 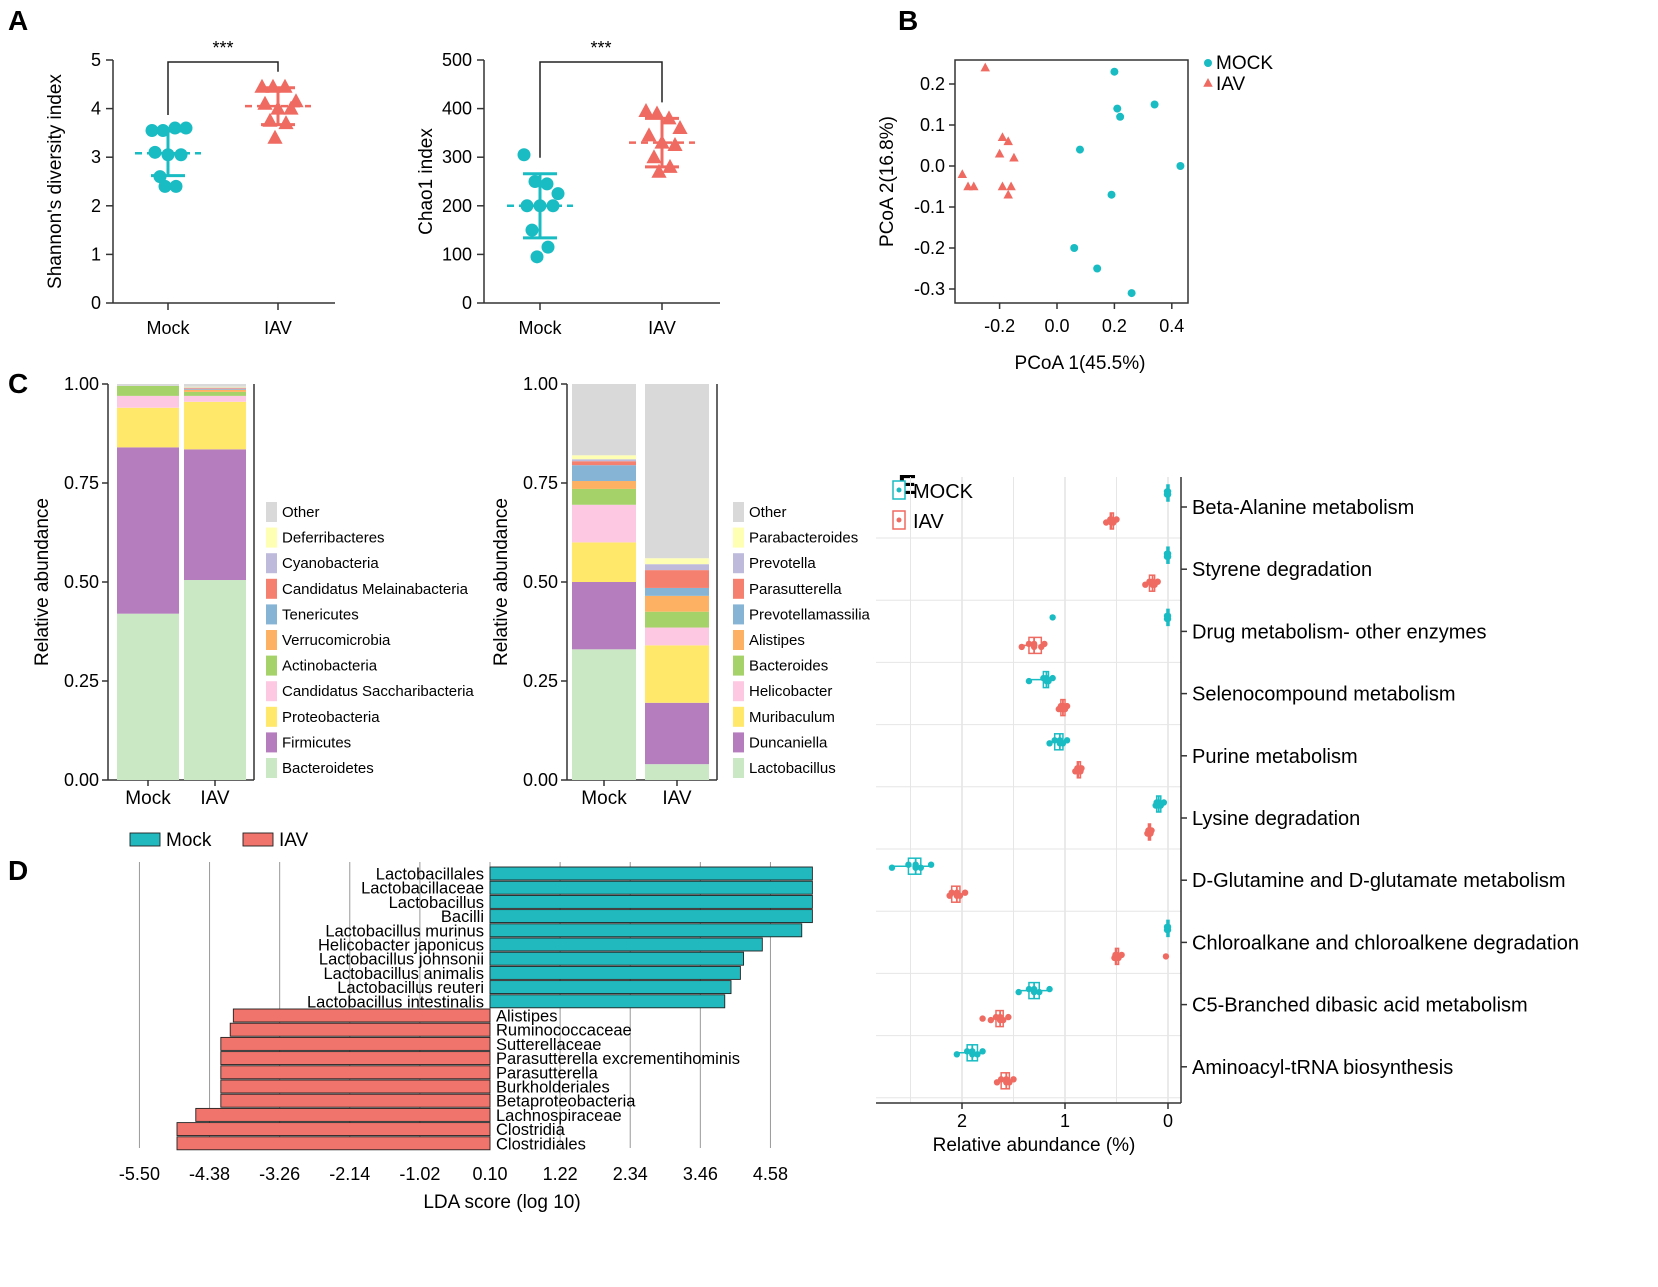 What do you see at coordinates (1080, 363) in the screenshot?
I see `x-axis-title: PCoA 1(45.5%)` at bounding box center [1080, 363].